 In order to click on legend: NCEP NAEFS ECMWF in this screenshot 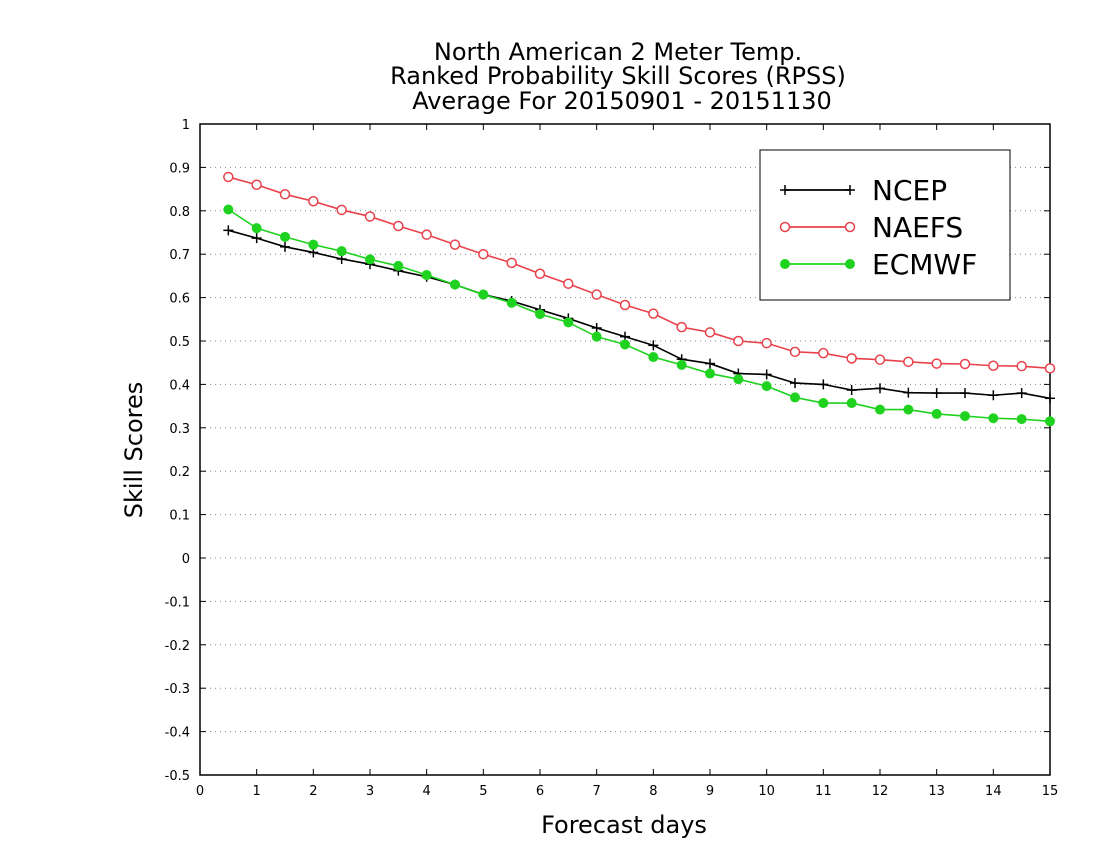, I will do `click(885, 225)`.